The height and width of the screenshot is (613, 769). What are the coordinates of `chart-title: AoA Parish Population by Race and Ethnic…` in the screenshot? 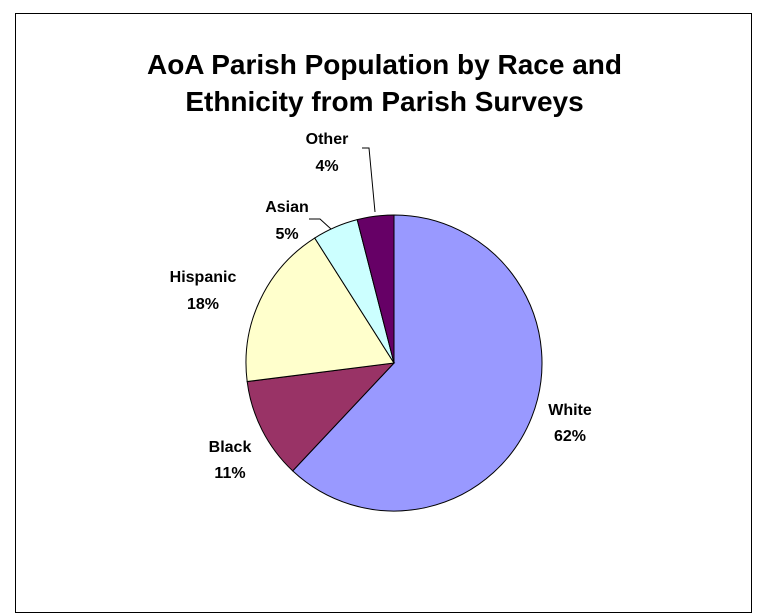 It's located at (384, 83).